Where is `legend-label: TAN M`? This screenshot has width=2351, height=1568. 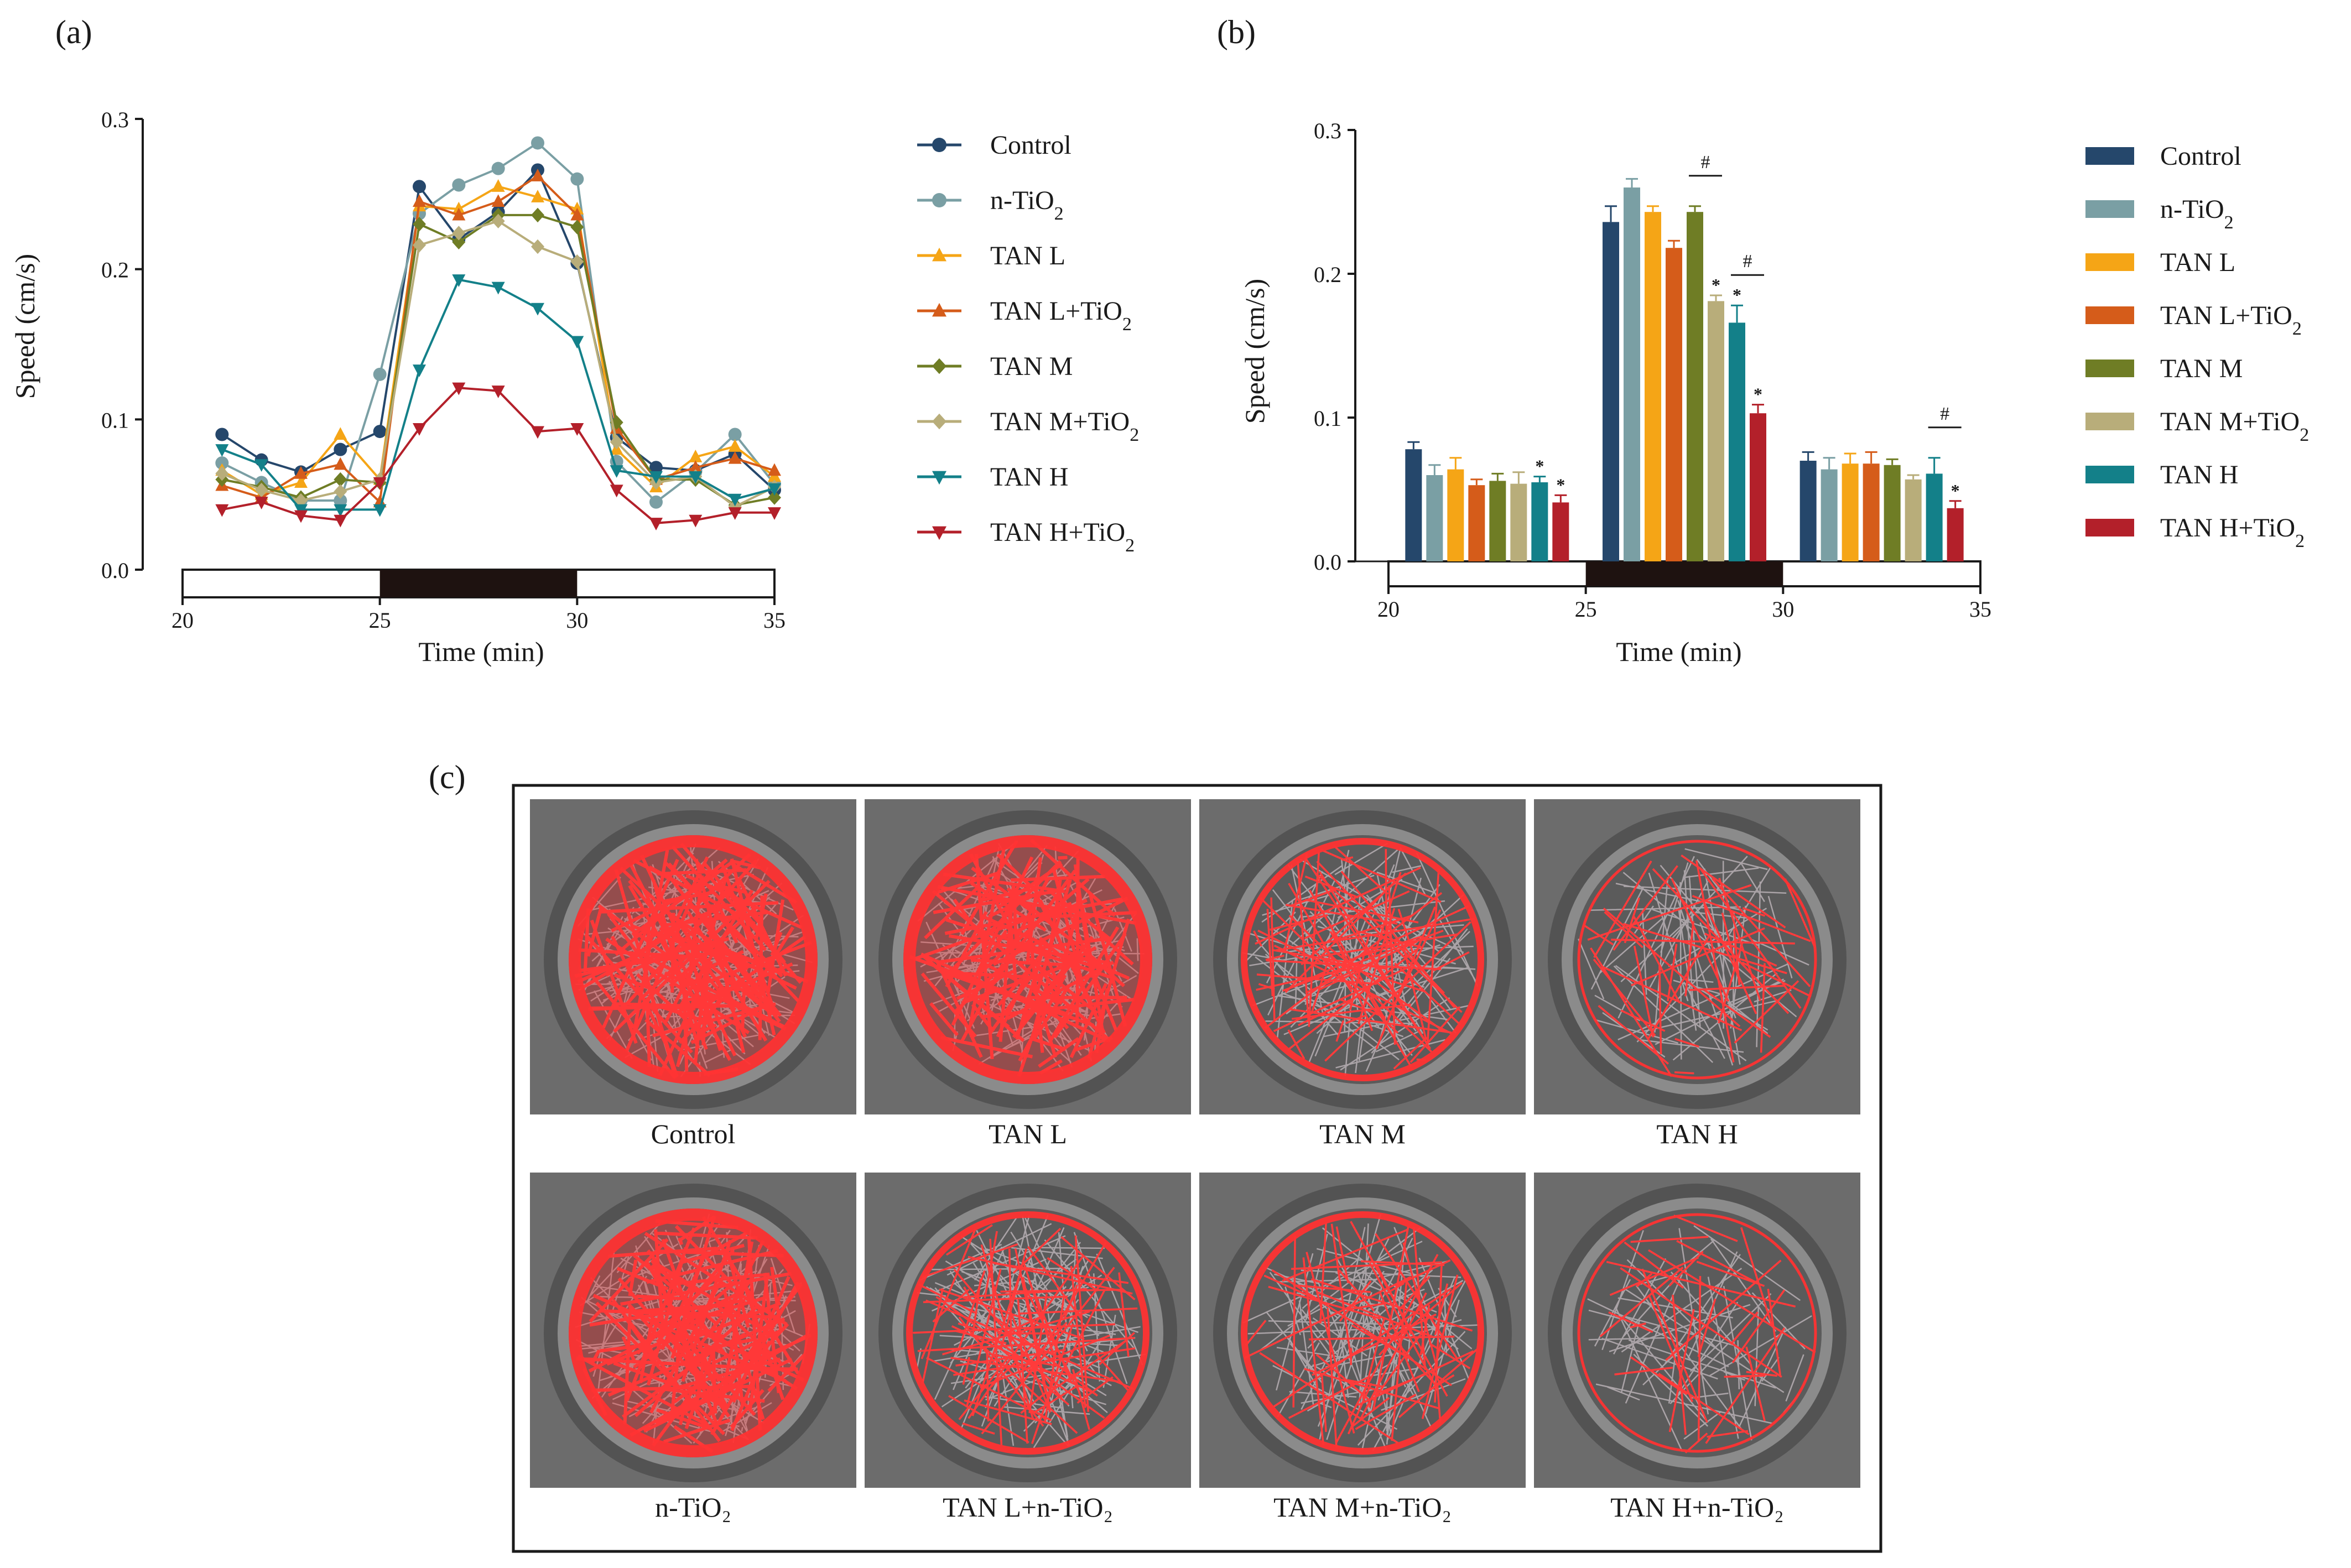
legend-label: TAN M is located at coordinates (1031, 366).